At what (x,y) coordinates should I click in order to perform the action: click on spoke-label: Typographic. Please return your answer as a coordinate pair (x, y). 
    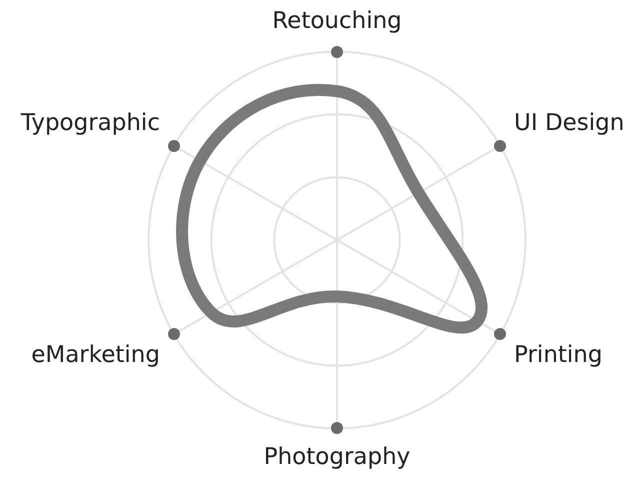
    Looking at the image, I should click on (90, 123).